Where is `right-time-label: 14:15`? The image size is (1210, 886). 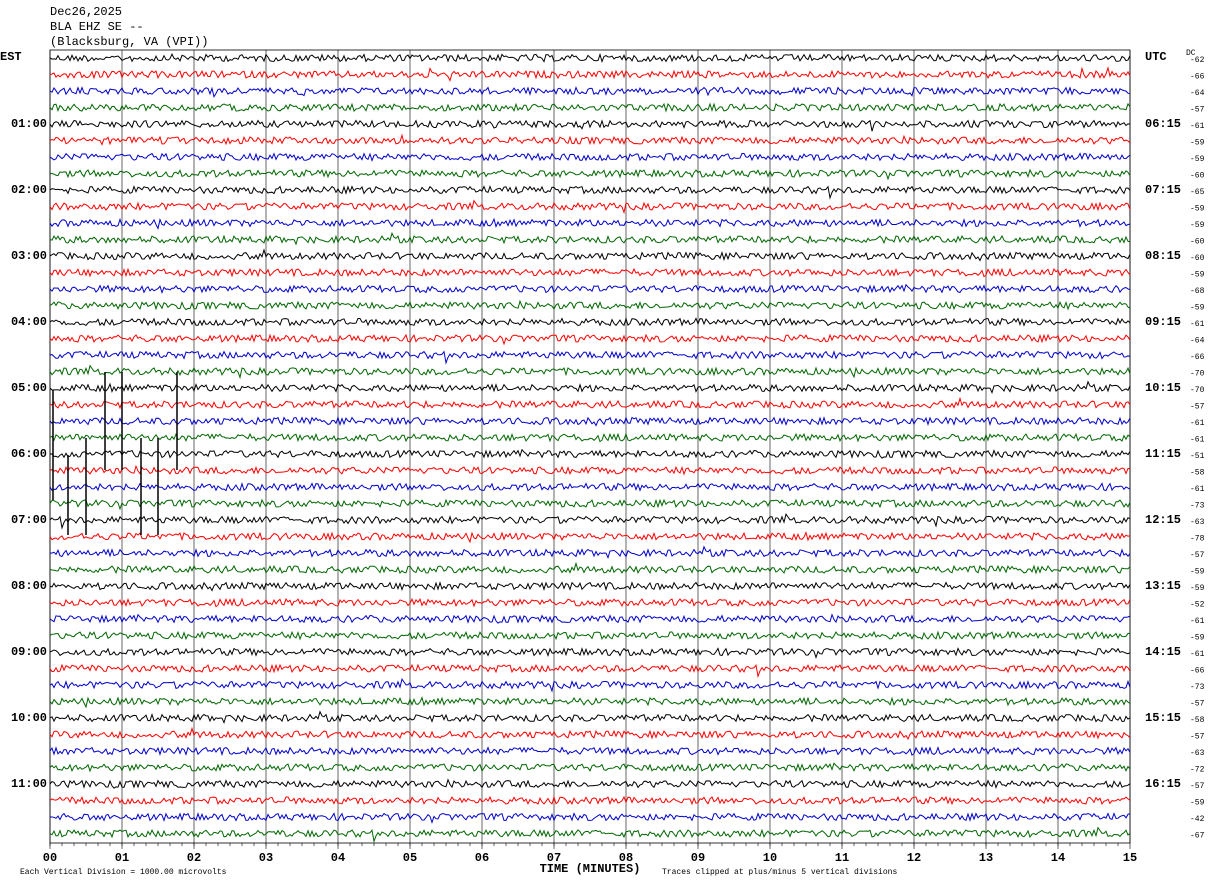 right-time-label: 14:15 is located at coordinates (1163, 652).